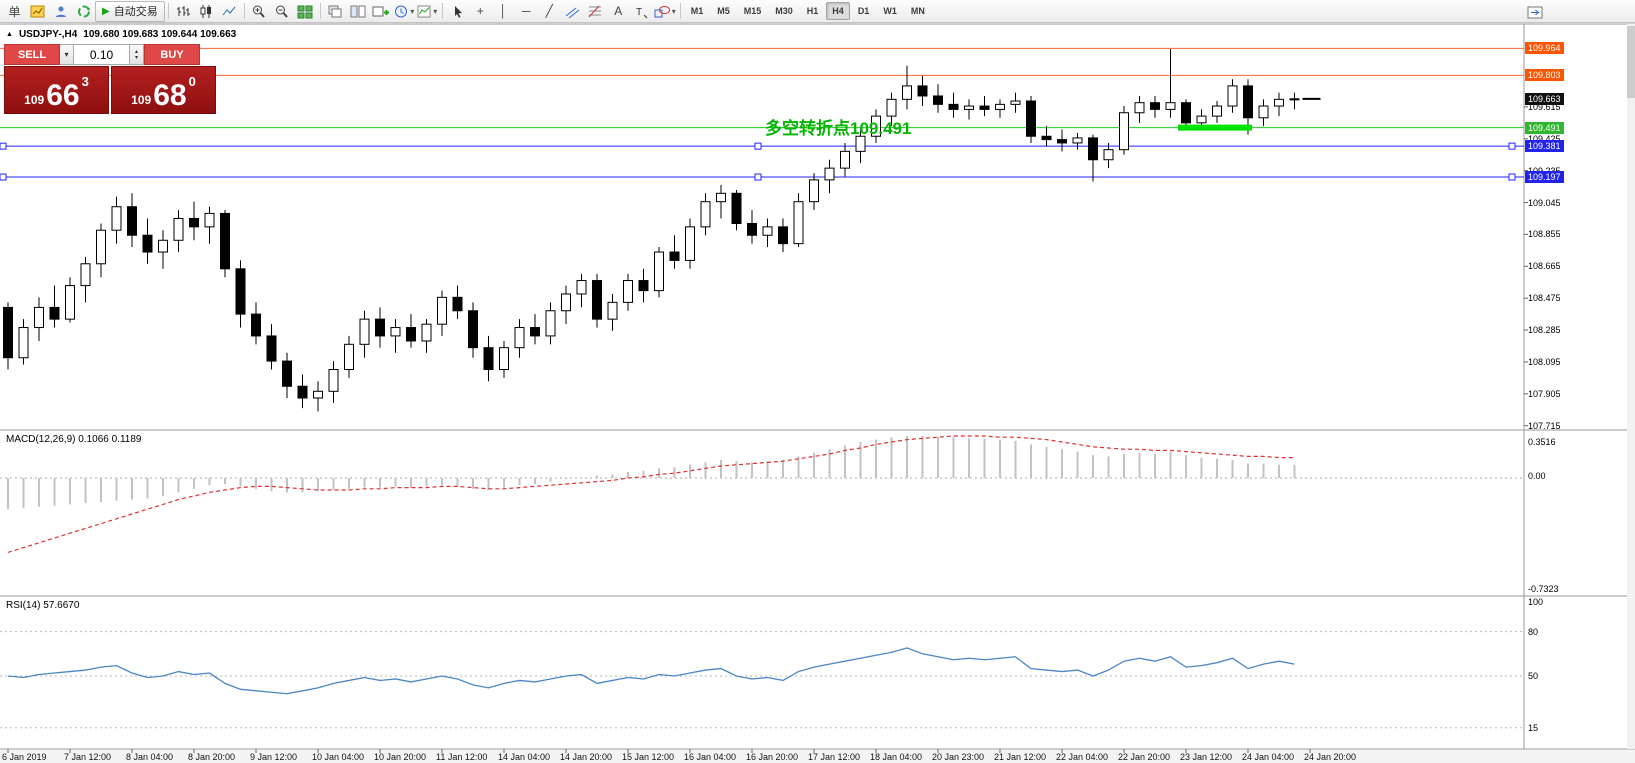 This screenshot has width=1635, height=763. I want to click on vertical-scrollbar-thumb, so click(1631, 62).